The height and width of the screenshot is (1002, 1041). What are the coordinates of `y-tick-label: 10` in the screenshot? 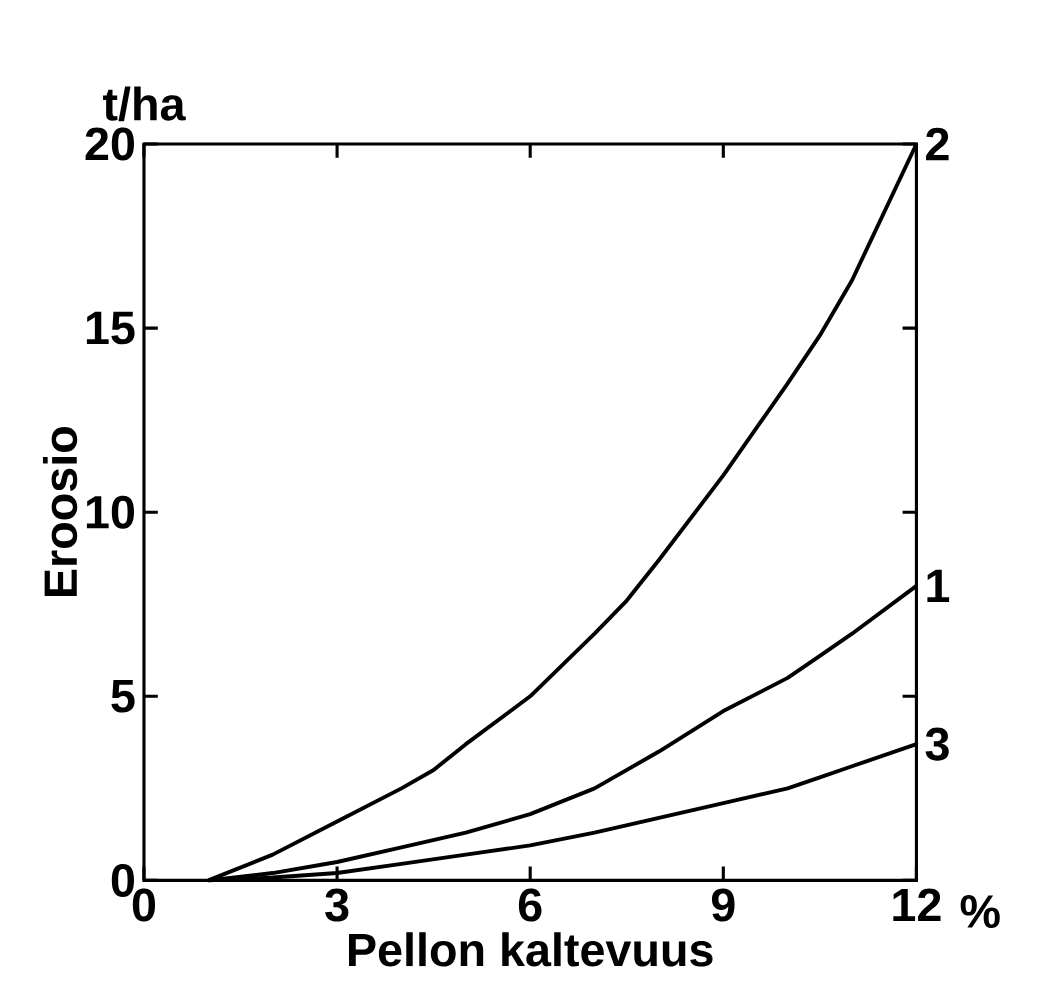 It's located at (110, 512).